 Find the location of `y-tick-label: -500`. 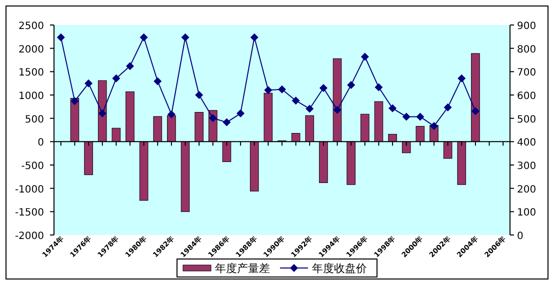

y-tick-label: -500 is located at coordinates (32, 166).